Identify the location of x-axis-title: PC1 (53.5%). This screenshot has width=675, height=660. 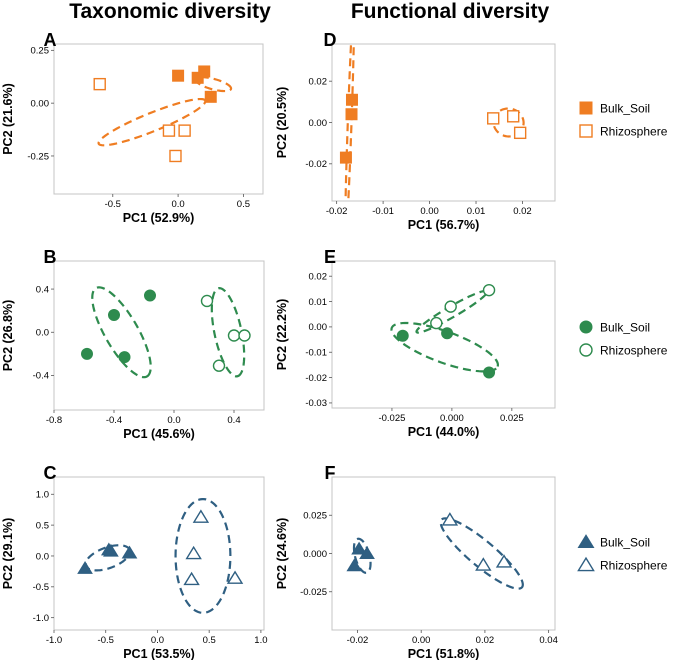
(159, 653).